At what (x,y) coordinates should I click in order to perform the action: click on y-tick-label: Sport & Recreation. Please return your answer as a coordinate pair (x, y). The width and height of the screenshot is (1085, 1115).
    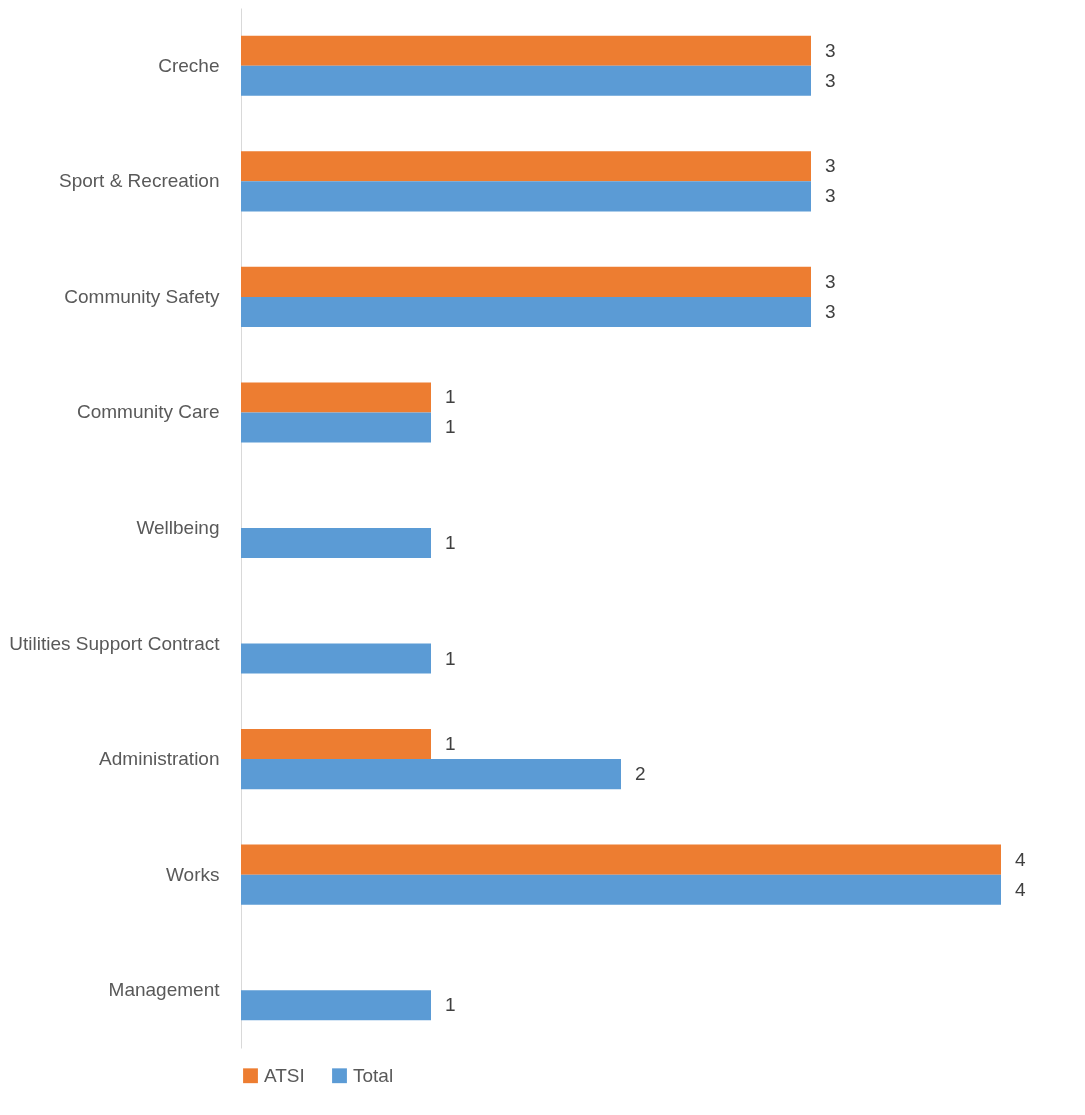
    Looking at the image, I should click on (139, 181).